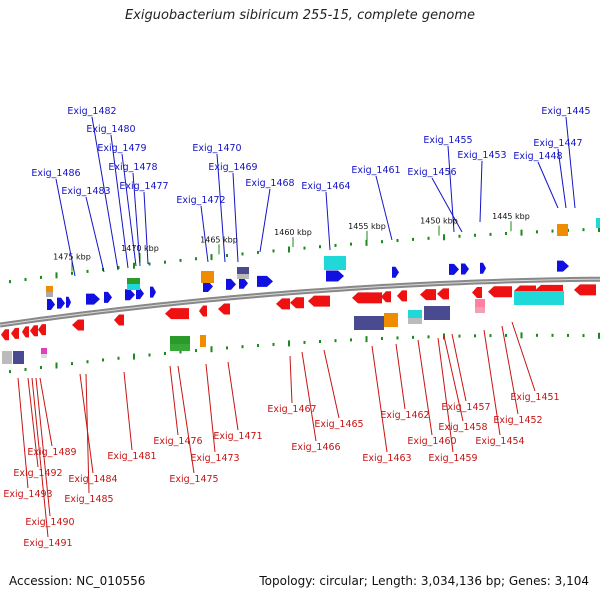  Describe the element at coordinates (315, 447) in the screenshot. I see `gene-label: Exig_1466` at that location.